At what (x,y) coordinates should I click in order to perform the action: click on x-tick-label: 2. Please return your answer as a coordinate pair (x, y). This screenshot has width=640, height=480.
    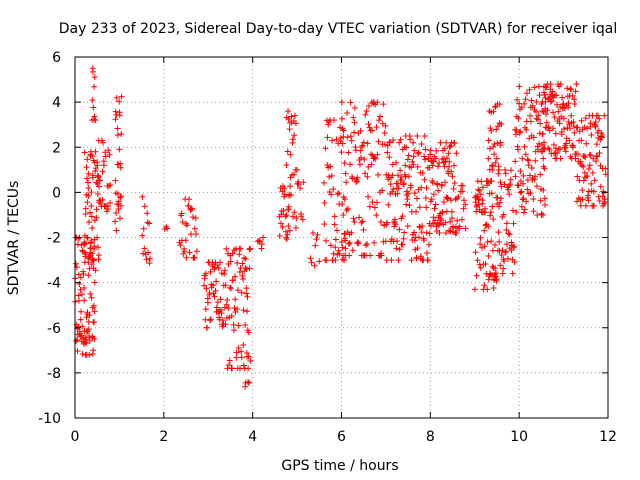
    Looking at the image, I should click on (163, 437).